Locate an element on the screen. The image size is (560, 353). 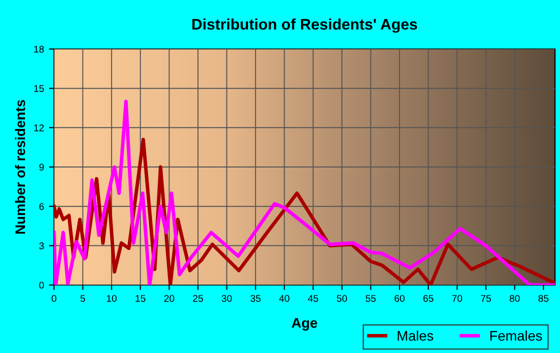
x-tick-label: 85 is located at coordinates (543, 298).